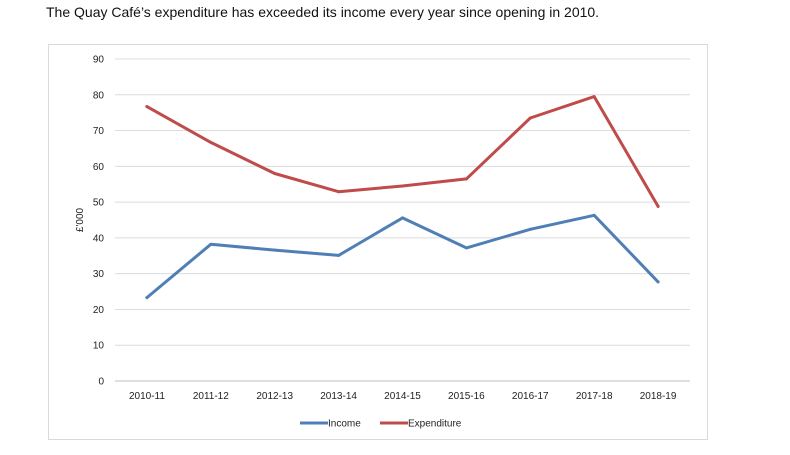 The height and width of the screenshot is (455, 790). What do you see at coordinates (211, 396) in the screenshot?
I see `x-tick-label: 2011-12` at bounding box center [211, 396].